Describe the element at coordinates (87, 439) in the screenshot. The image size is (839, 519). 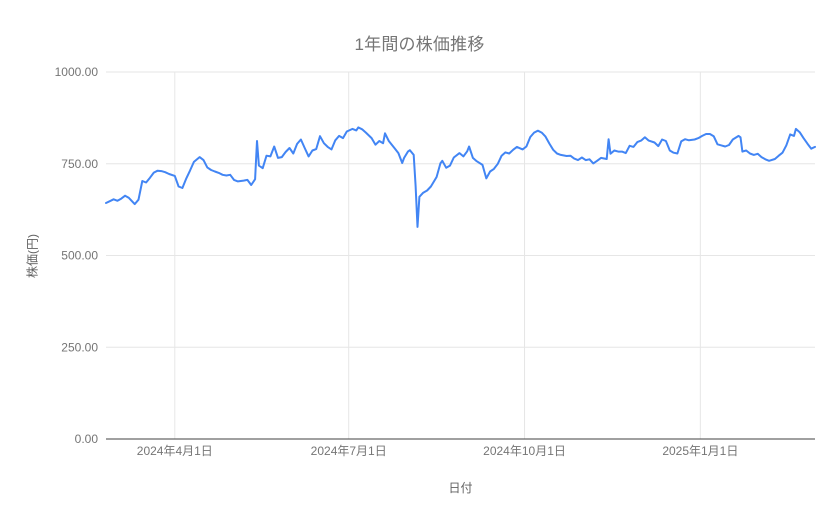
I see `y-tick-label: 0.00` at that location.